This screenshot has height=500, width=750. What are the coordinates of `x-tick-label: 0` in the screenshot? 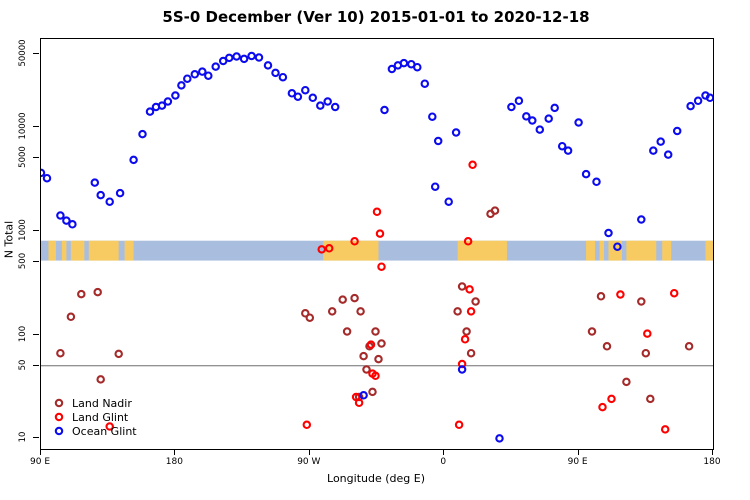 It's located at (443, 462).